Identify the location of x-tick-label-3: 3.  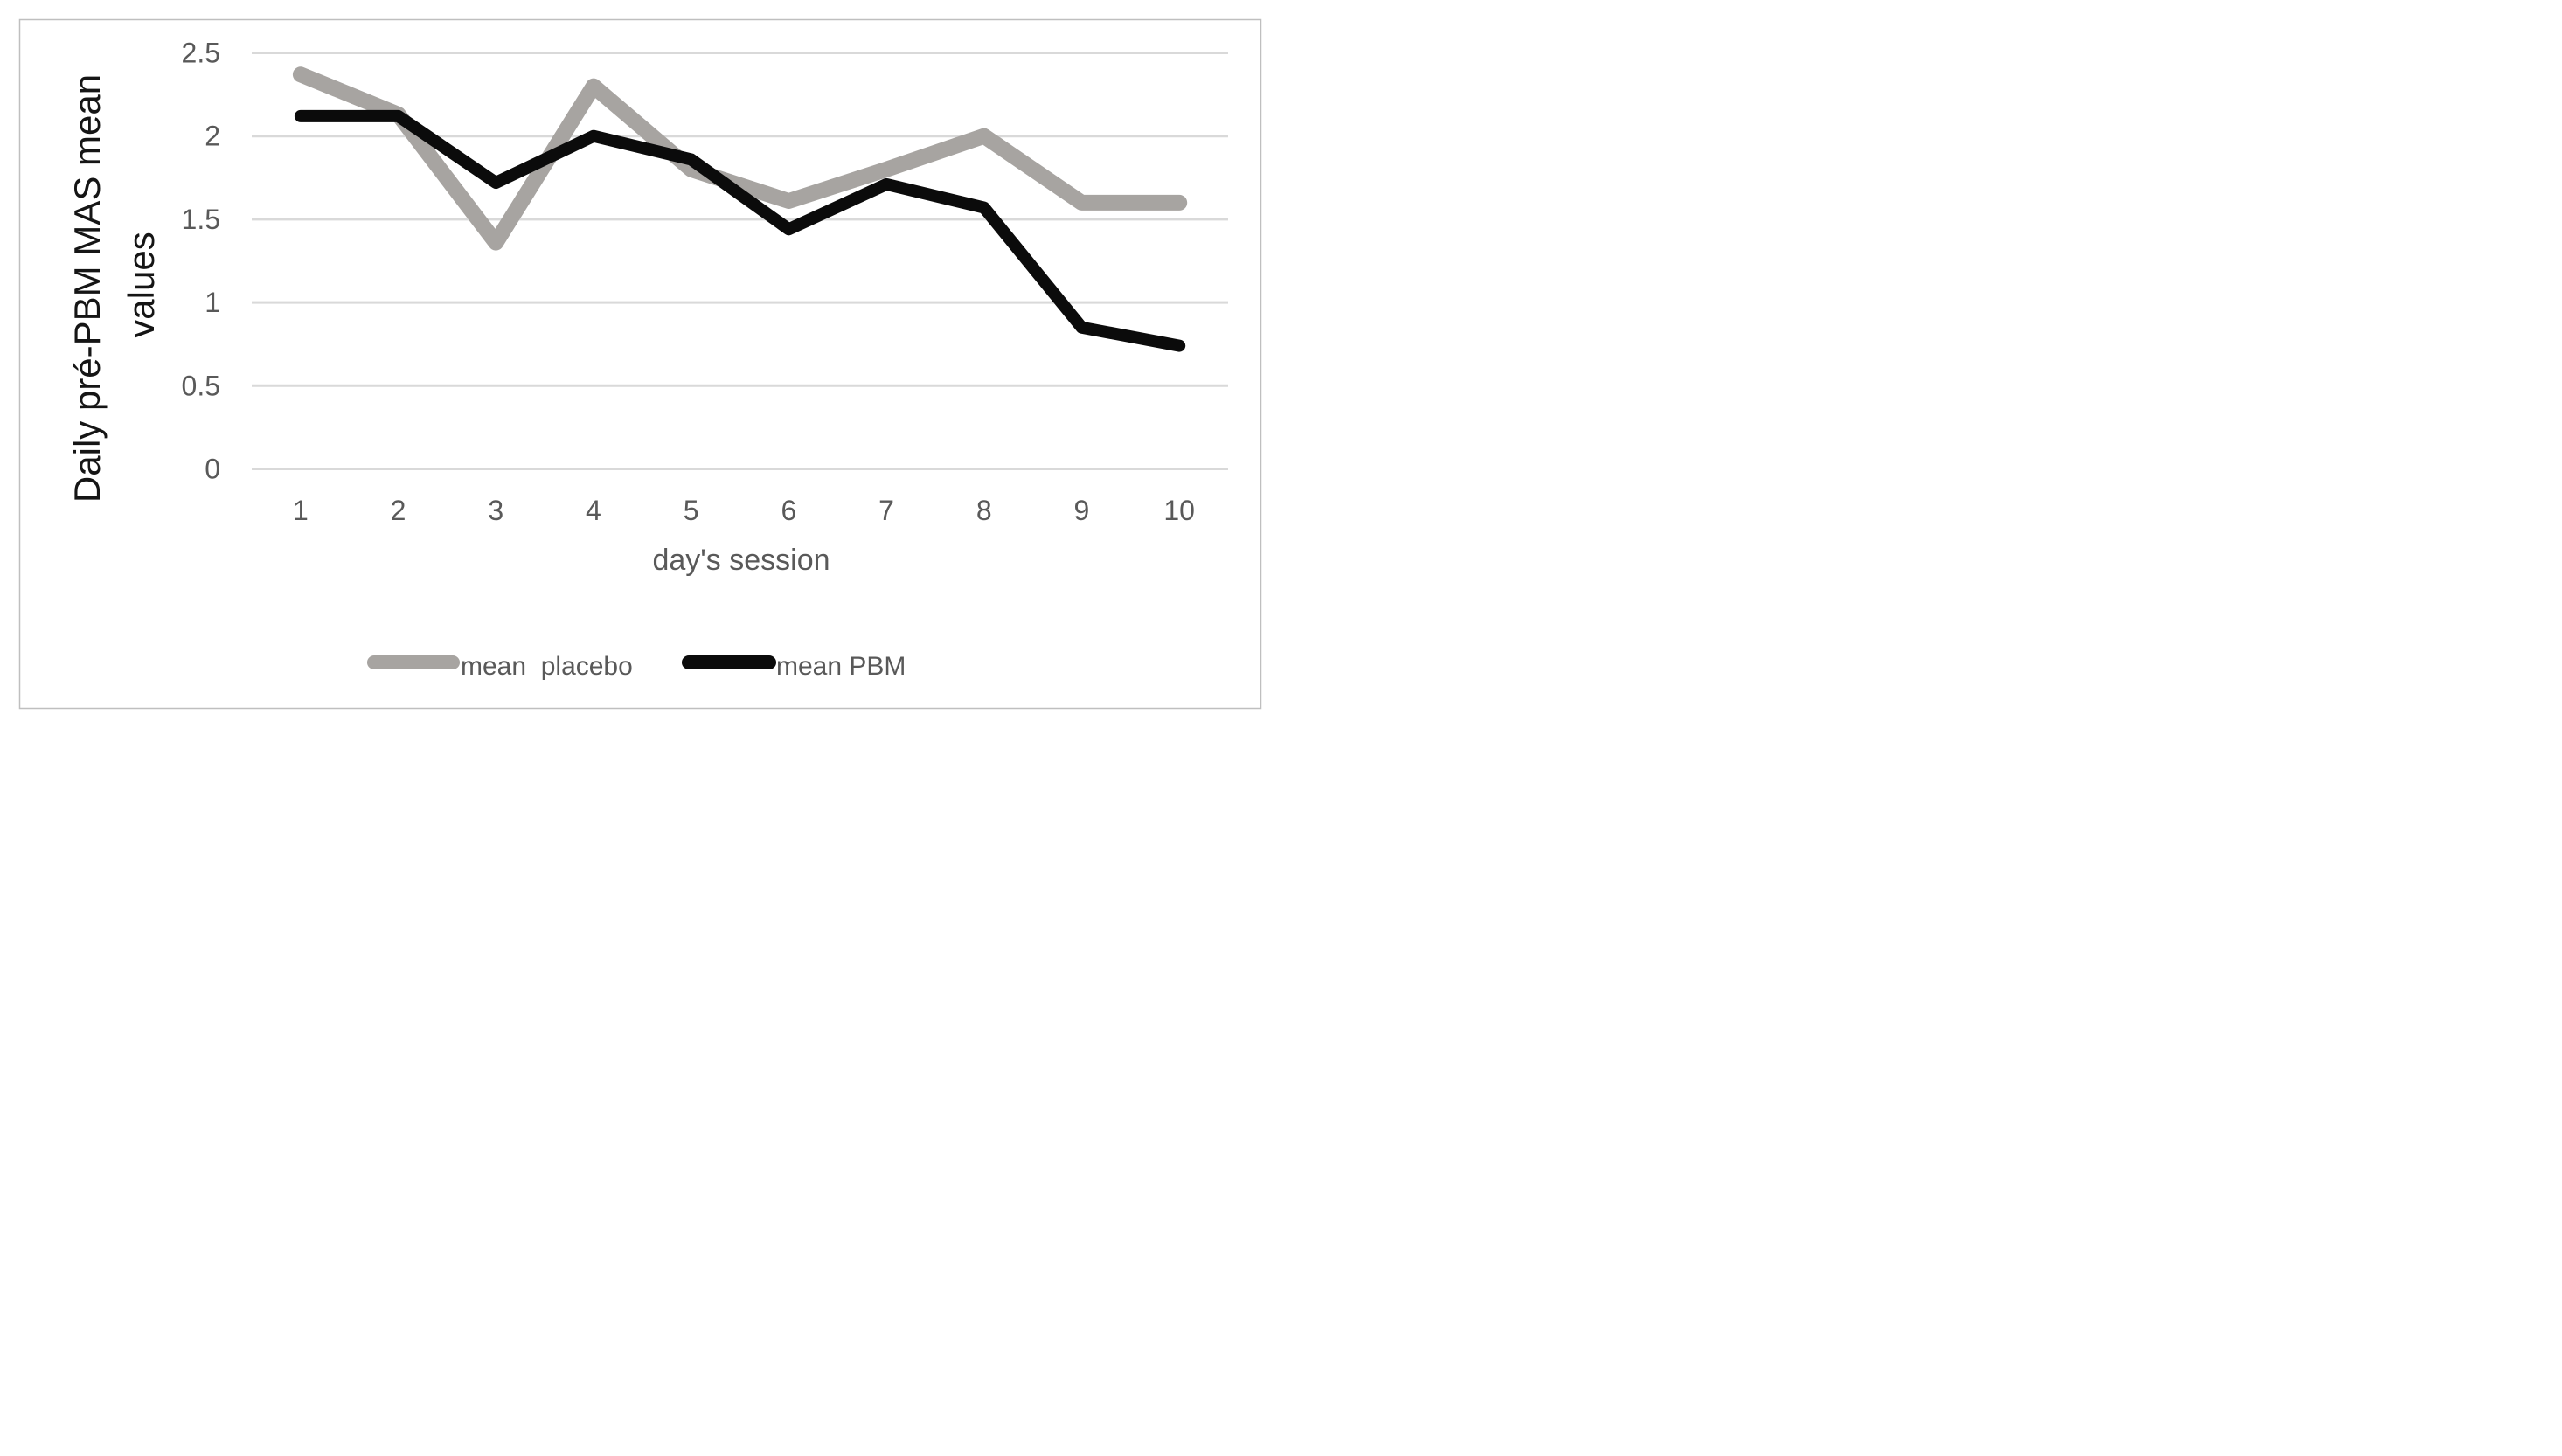
(495, 510).